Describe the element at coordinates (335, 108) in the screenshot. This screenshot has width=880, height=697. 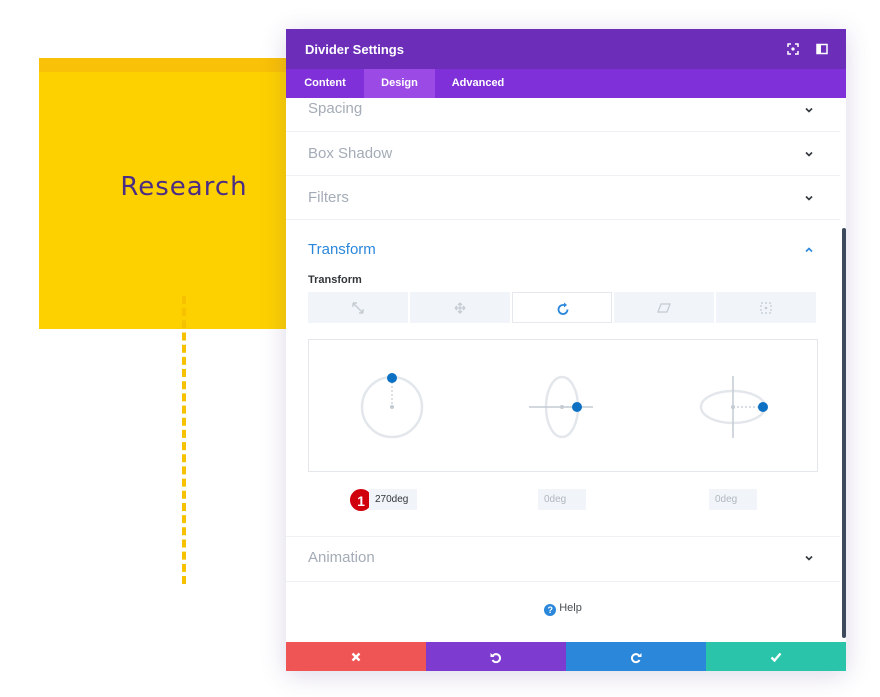
I see `section-spacing-title: Spacing` at that location.